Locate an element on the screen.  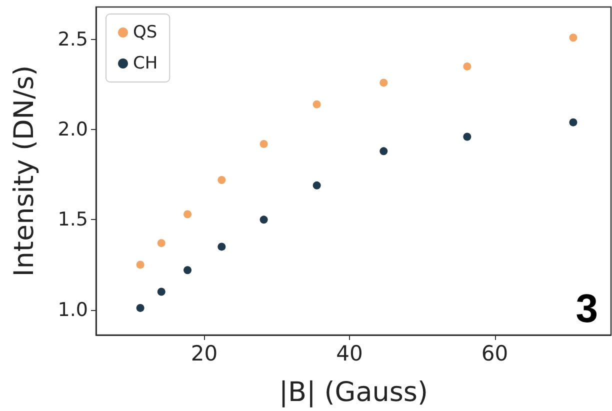
x-tick-label: 40 is located at coordinates (349, 354).